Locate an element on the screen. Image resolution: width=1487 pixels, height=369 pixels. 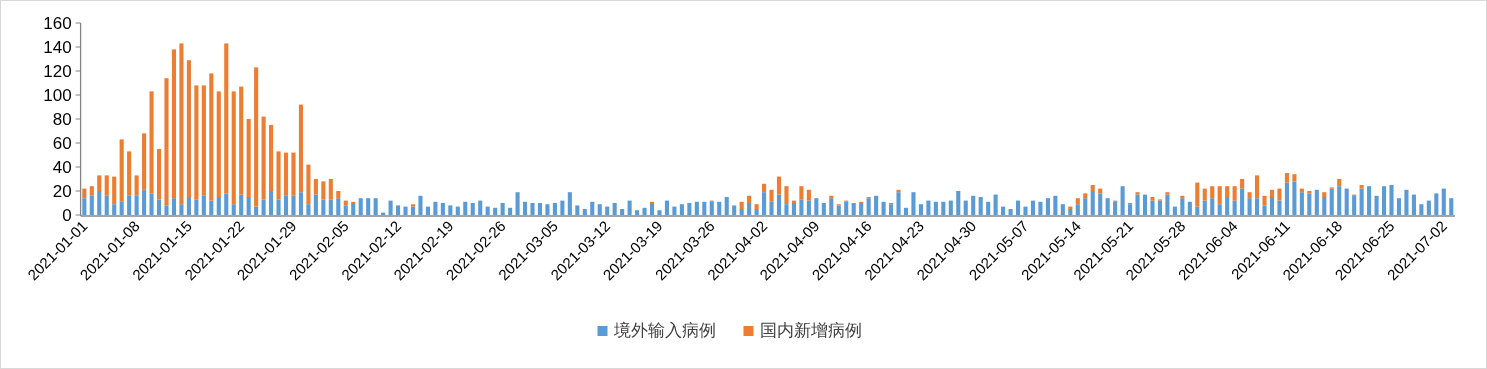
legend-label: 境外输入病例 is located at coordinates (664, 330).